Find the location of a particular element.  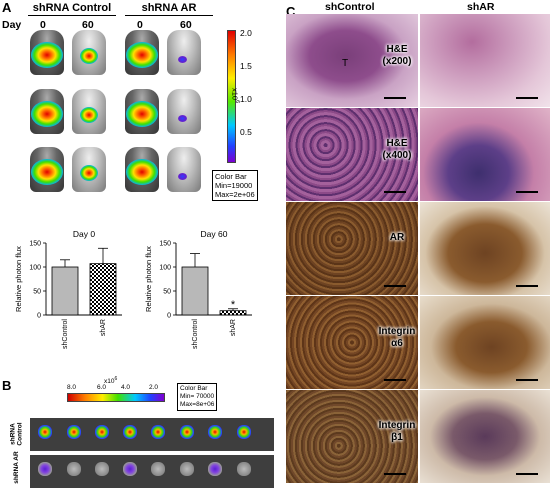

histology-row-label: Integrin β1 is located at coordinates (397, 431).